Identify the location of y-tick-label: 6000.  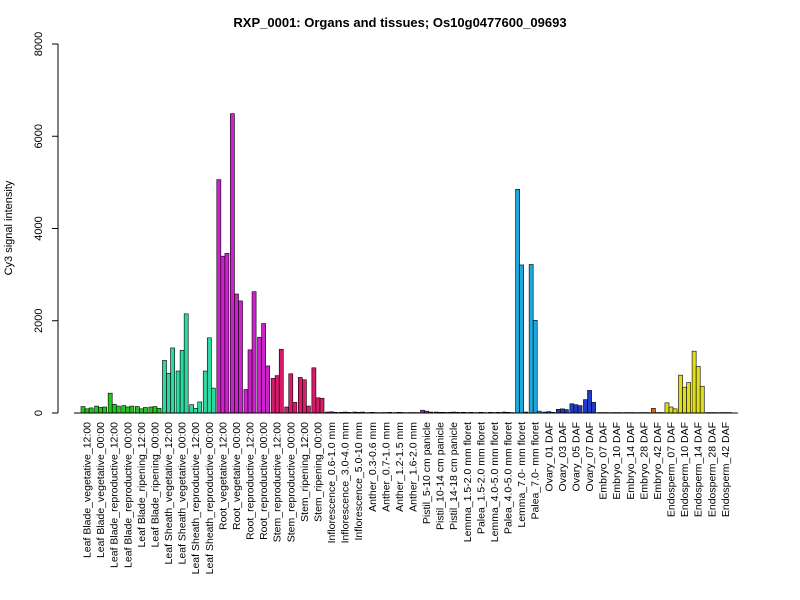
(39, 136).